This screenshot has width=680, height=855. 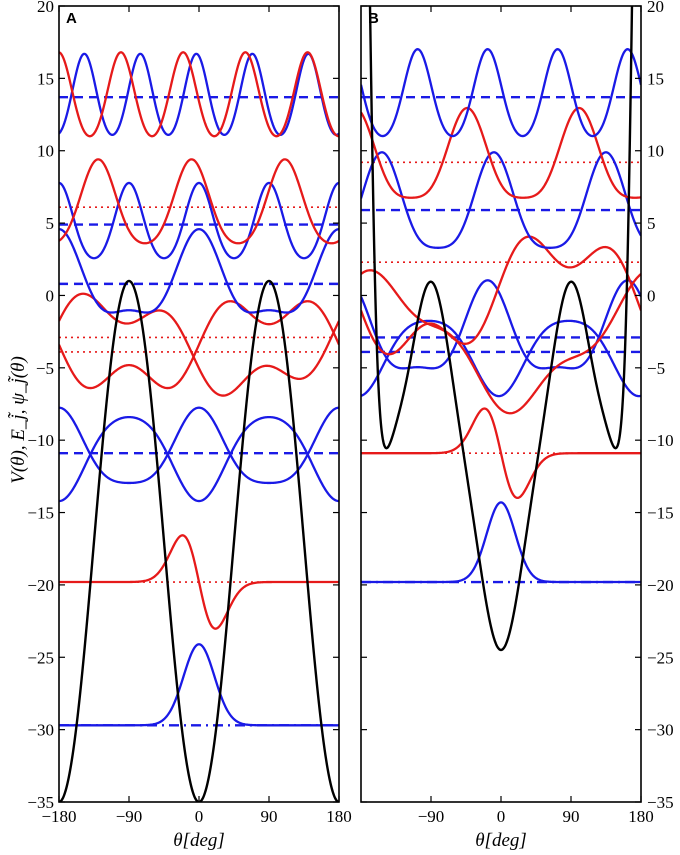 What do you see at coordinates (58, 816) in the screenshot?
I see `x-tick-label: −180` at bounding box center [58, 816].